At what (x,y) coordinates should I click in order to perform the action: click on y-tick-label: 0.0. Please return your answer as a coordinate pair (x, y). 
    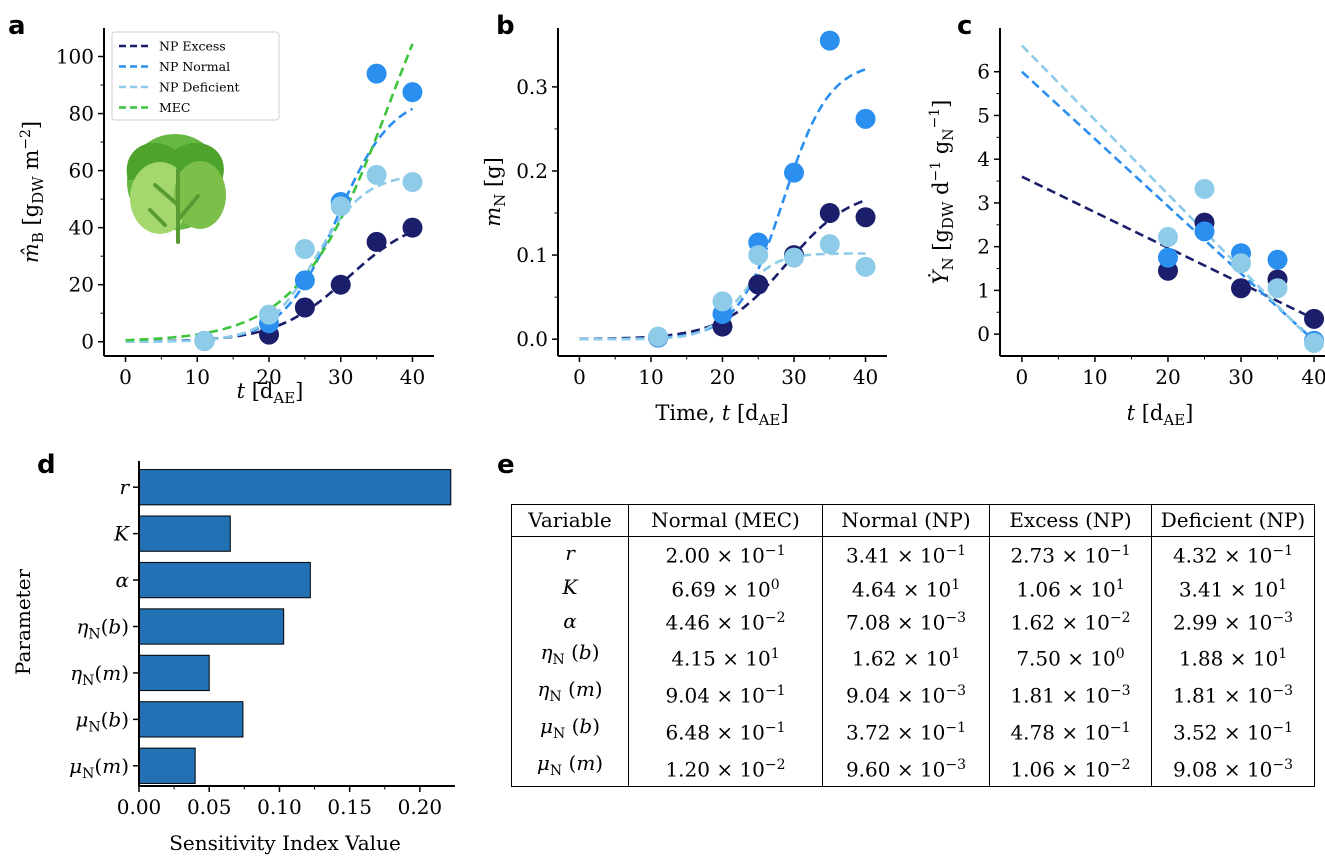
    Looking at the image, I should click on (532, 339).